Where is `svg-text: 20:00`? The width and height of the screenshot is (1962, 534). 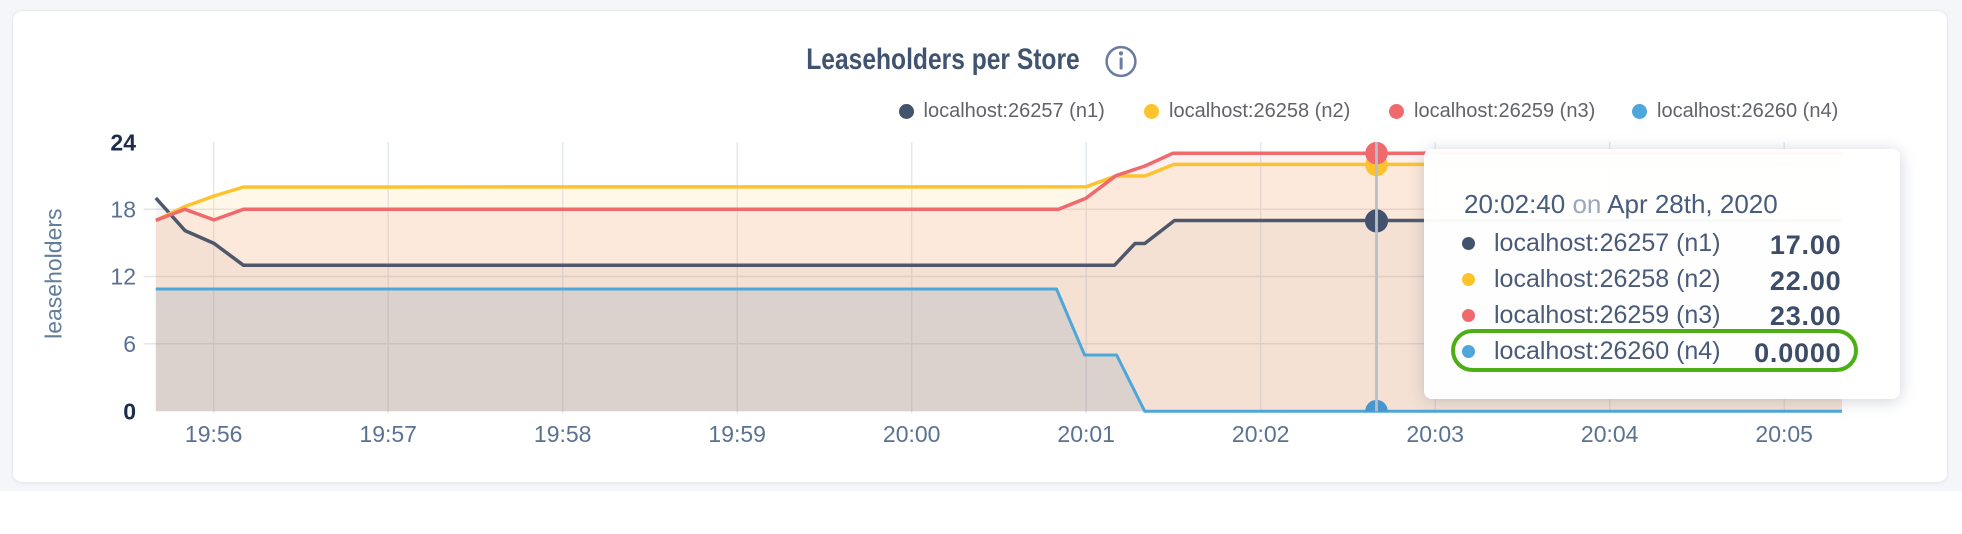 svg-text: 20:00 is located at coordinates (912, 434).